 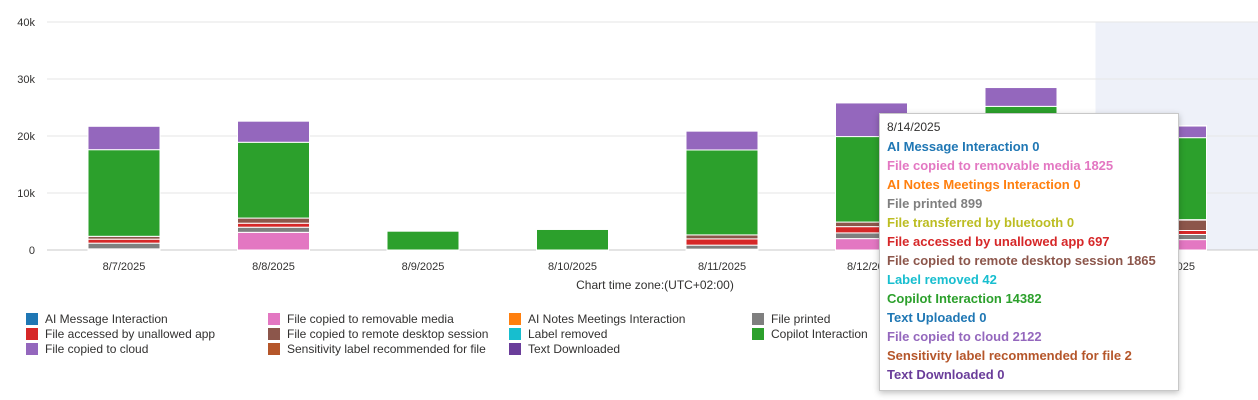 I want to click on legend-label: Sensitivity label recommended for file, so click(x=386, y=349).